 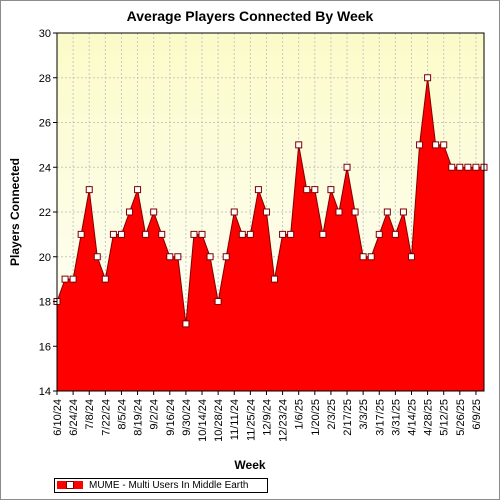 What do you see at coordinates (58, 417) in the screenshot?
I see `x-tick-label: 6/10/24` at bounding box center [58, 417].